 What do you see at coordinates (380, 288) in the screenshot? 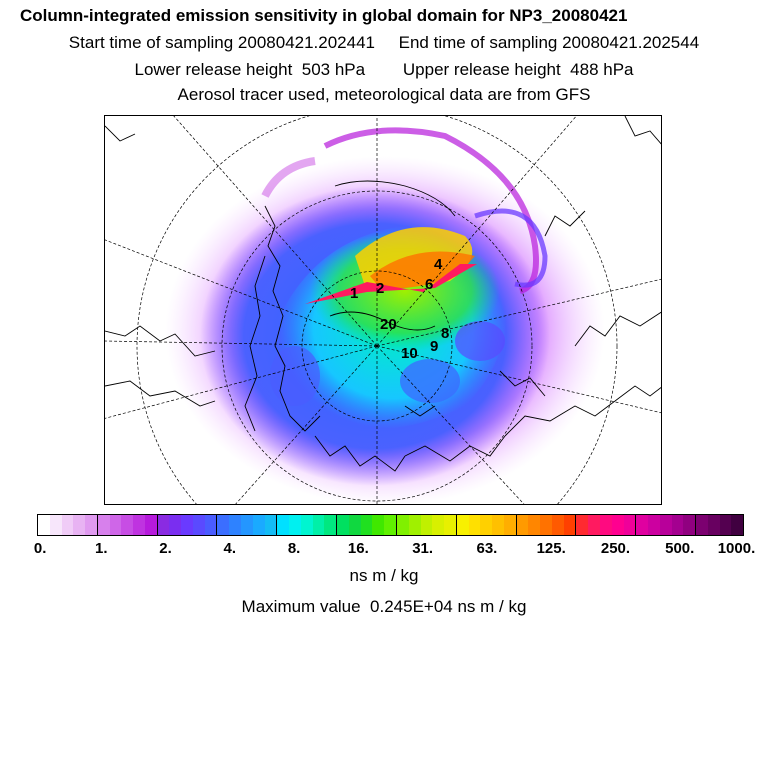
I see `release-marker: 2` at bounding box center [380, 288].